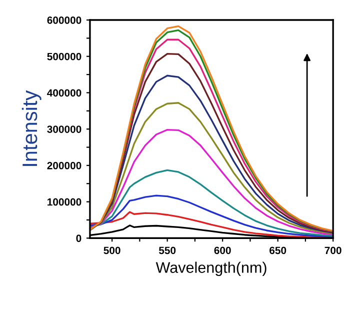 This screenshot has width=357, height=328. I want to click on x-tick-label: 700, so click(333, 250).